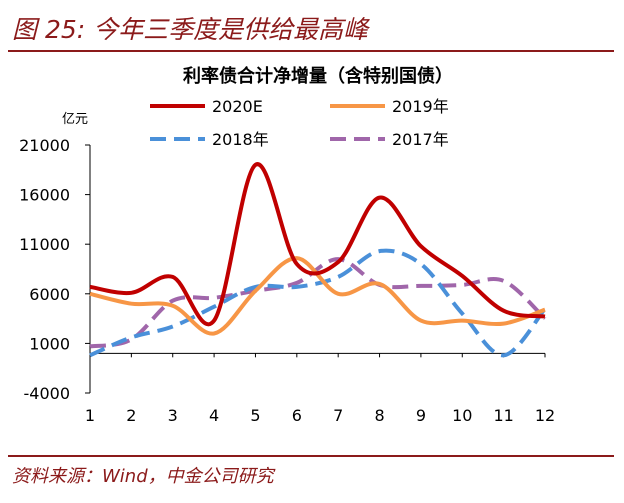 This screenshot has width=624, height=503. What do you see at coordinates (143, 476) in the screenshot?
I see `source-note: 资料来源：Wind，中金公司研究` at bounding box center [143, 476].